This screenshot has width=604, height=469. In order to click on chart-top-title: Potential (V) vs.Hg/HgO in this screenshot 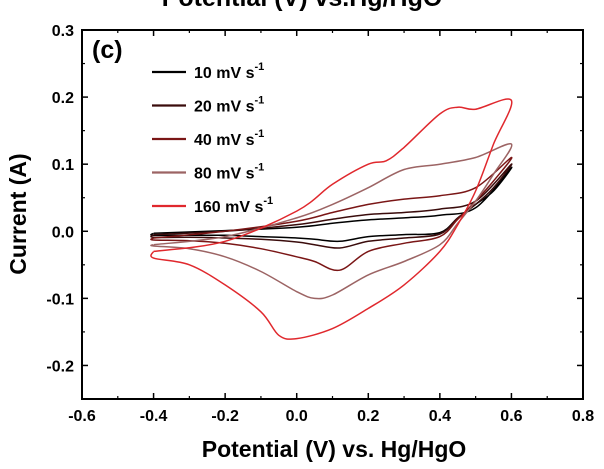, I will do `click(302, 6)`.